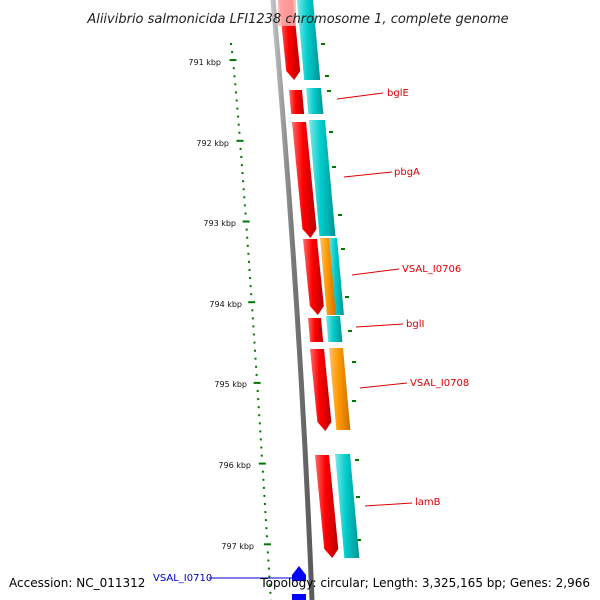 This screenshot has height=600, width=600. I want to click on accession-text: Accession: NC_011312, so click(77, 583).